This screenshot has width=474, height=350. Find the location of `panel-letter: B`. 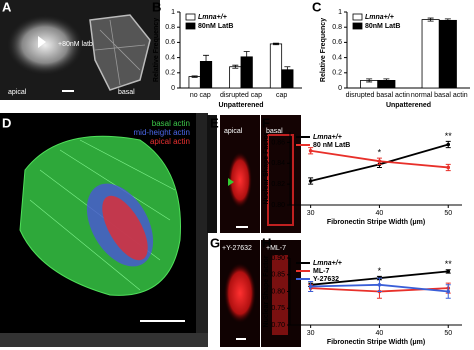

panel-letter: B is located at coordinates (156, 7).